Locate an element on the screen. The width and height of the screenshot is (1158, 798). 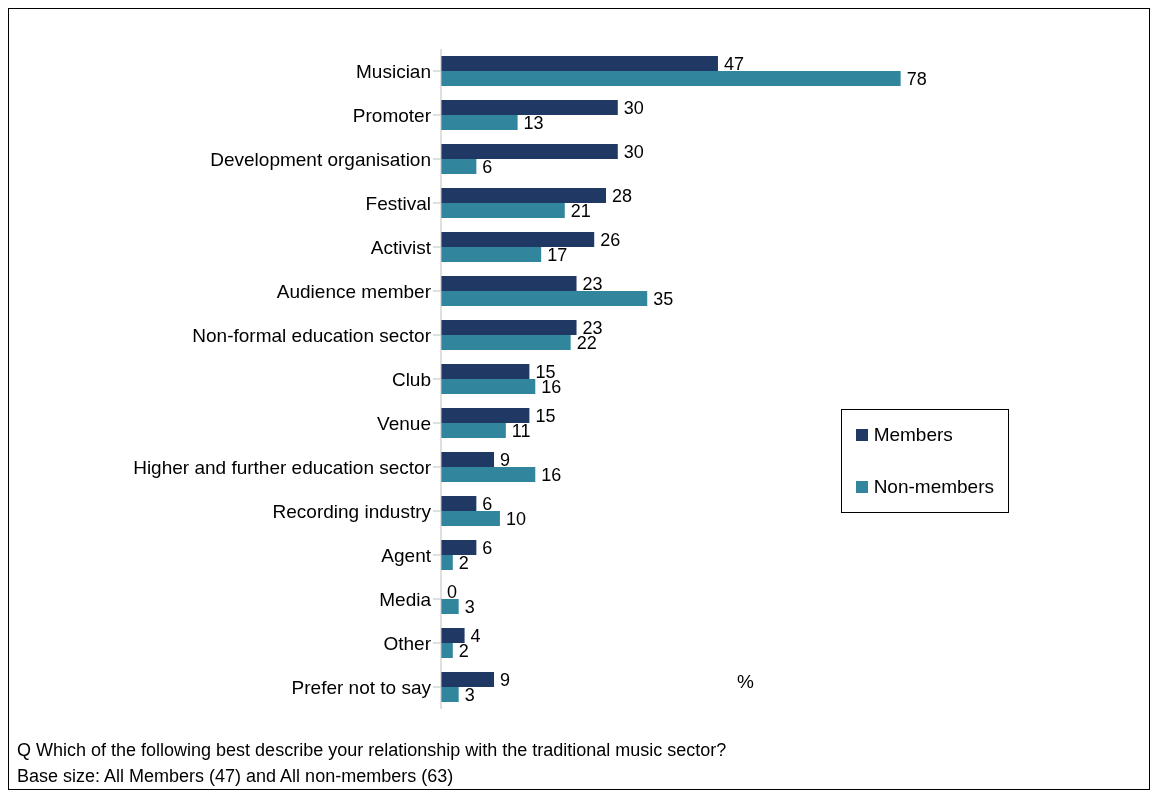
data-label: 78 is located at coordinates (916, 78).